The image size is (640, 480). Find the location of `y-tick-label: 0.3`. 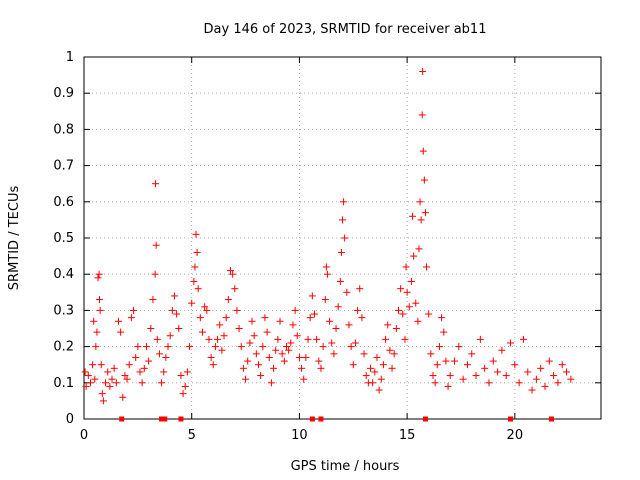

y-tick-label: 0.3 is located at coordinates (63, 310).